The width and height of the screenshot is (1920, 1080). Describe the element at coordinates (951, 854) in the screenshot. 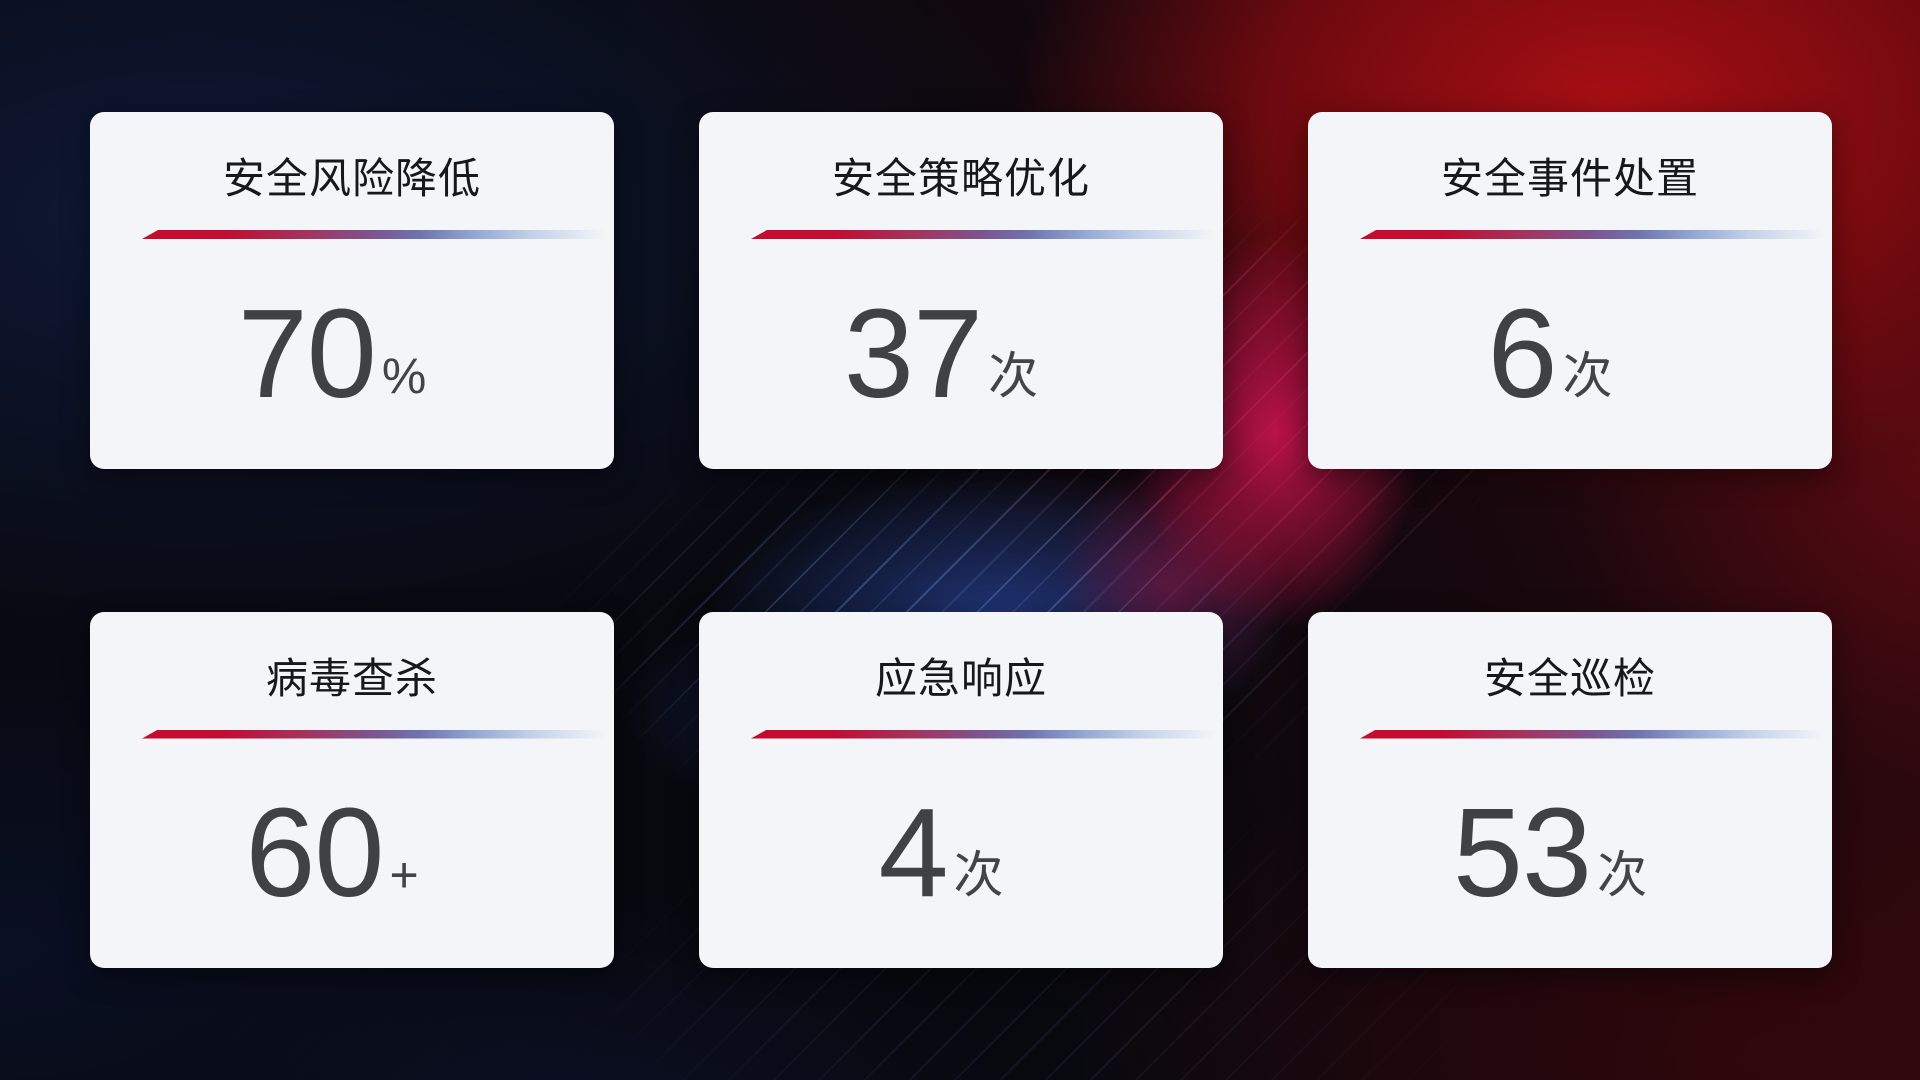

I see `card-value: 4 次` at that location.